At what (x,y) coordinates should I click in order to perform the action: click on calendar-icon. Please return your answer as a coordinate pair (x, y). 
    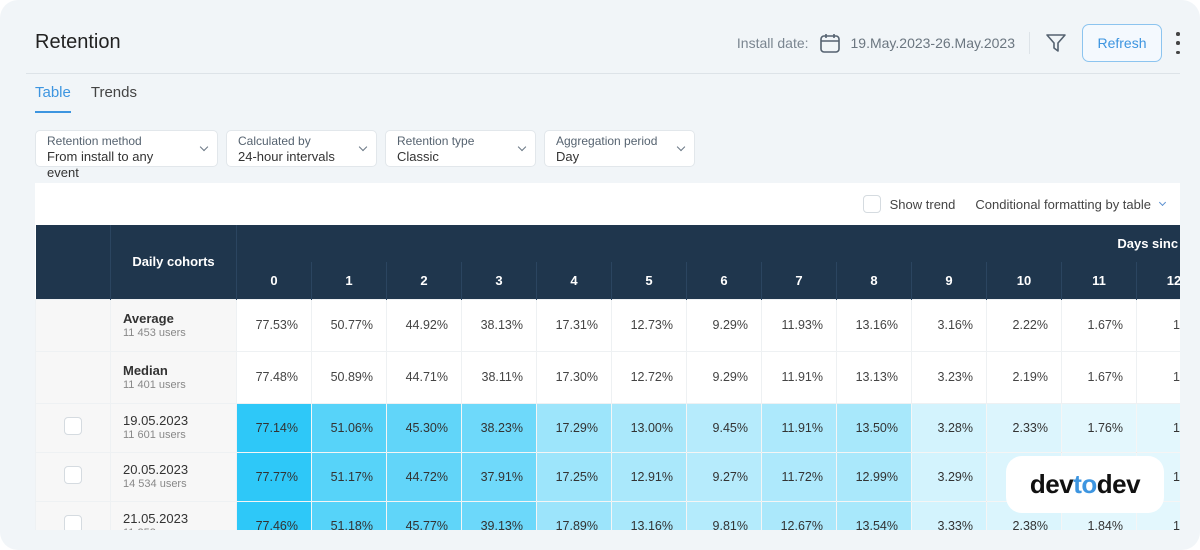
    Looking at the image, I should click on (830, 43).